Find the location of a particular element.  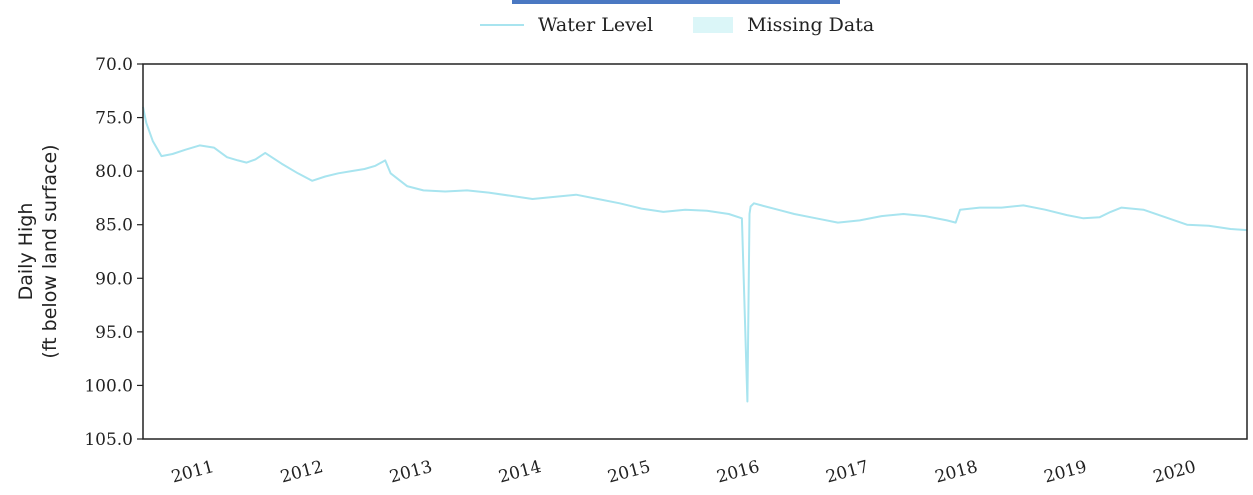

y-axis-ticks: 70.0 75.0 80.0 85.0 90.0 95.0 100.0 105.0 is located at coordinates (113, 252).